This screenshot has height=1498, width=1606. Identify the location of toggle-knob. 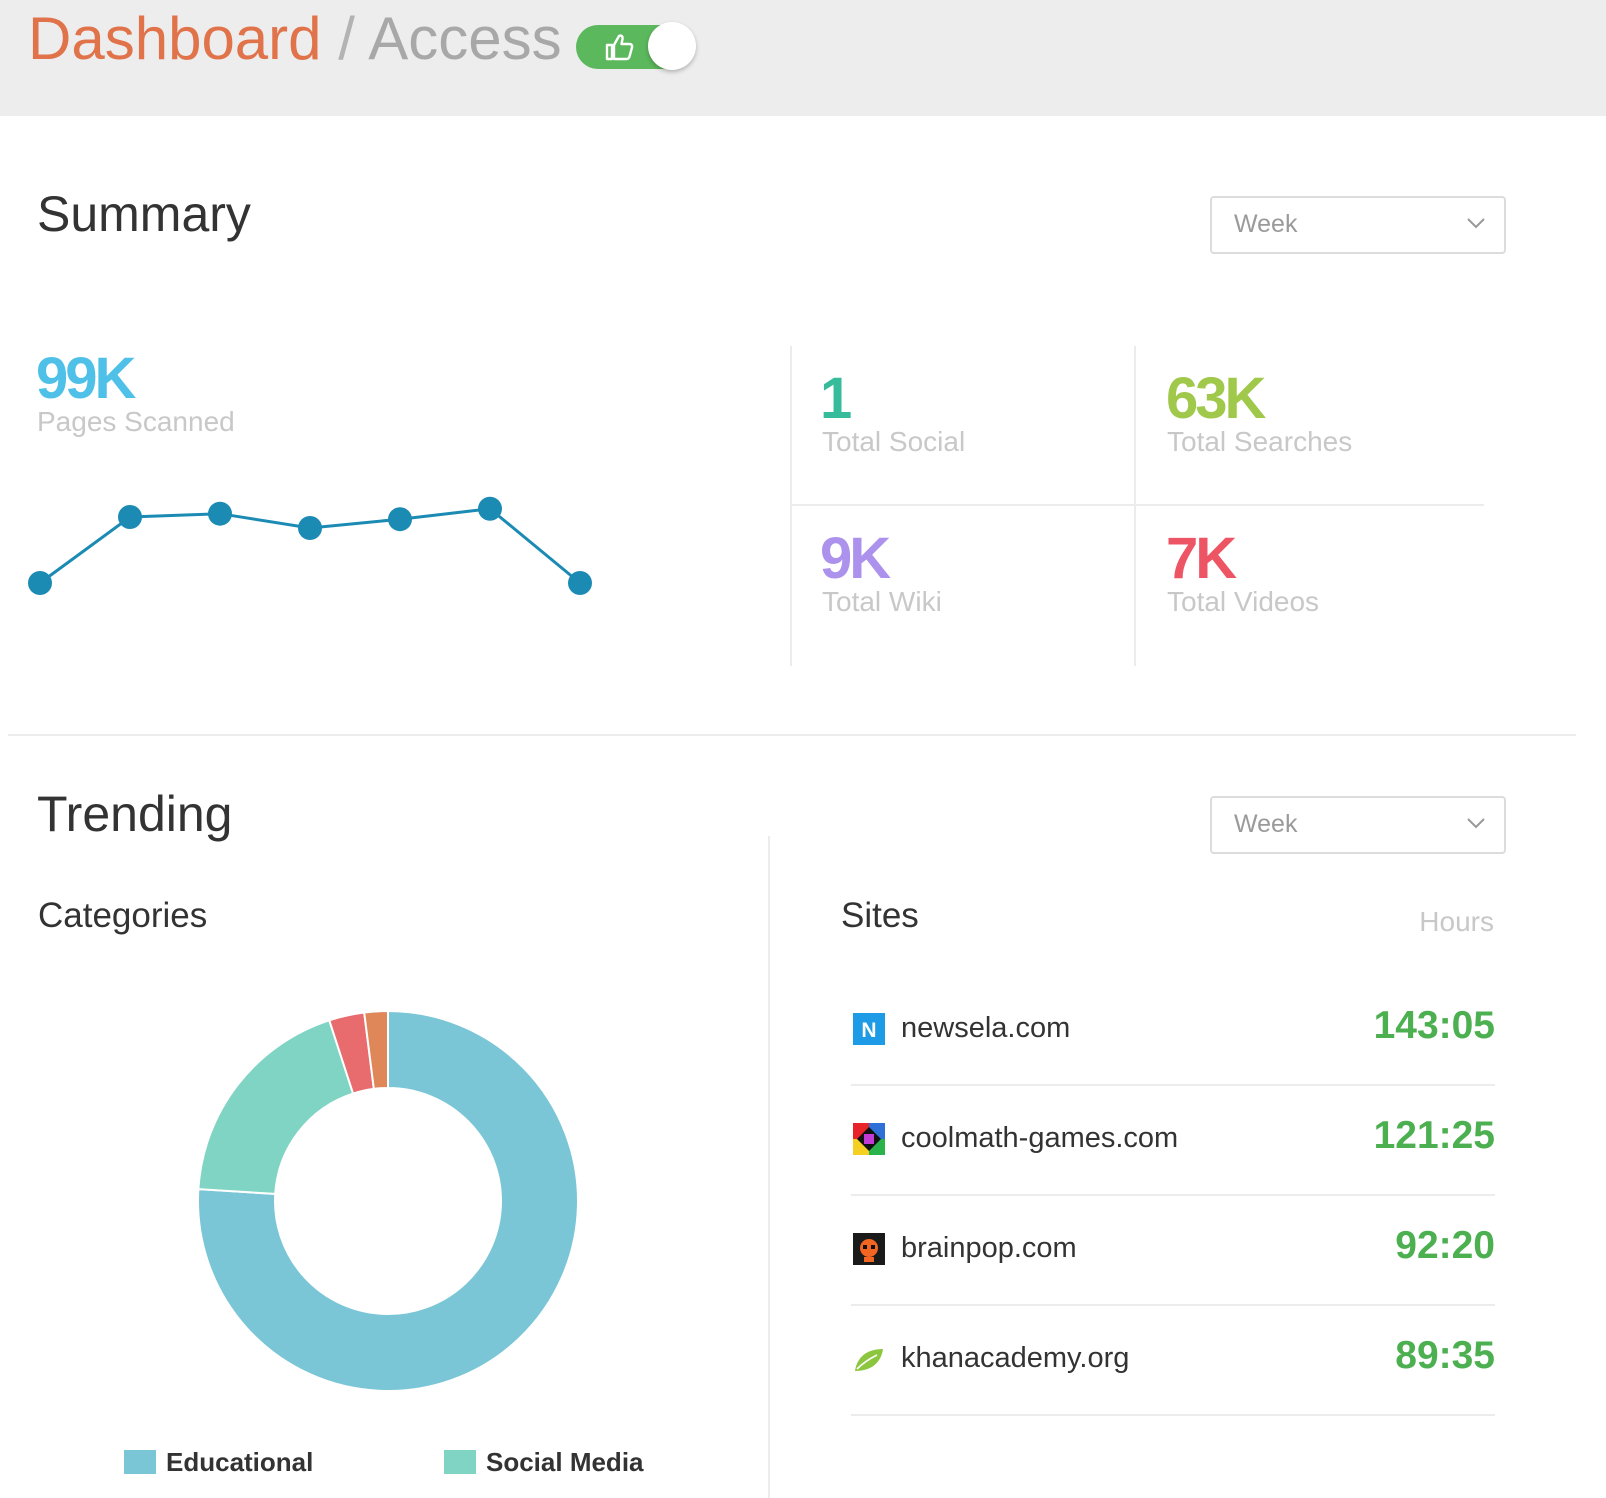
(672, 46).